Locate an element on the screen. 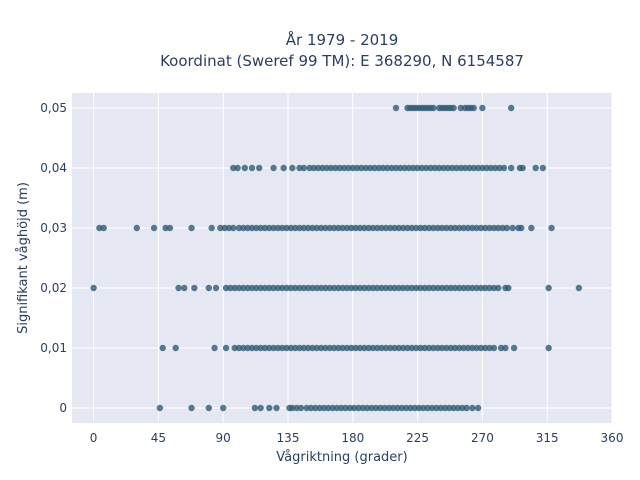  x-tick-label: 0 is located at coordinates (94, 438).